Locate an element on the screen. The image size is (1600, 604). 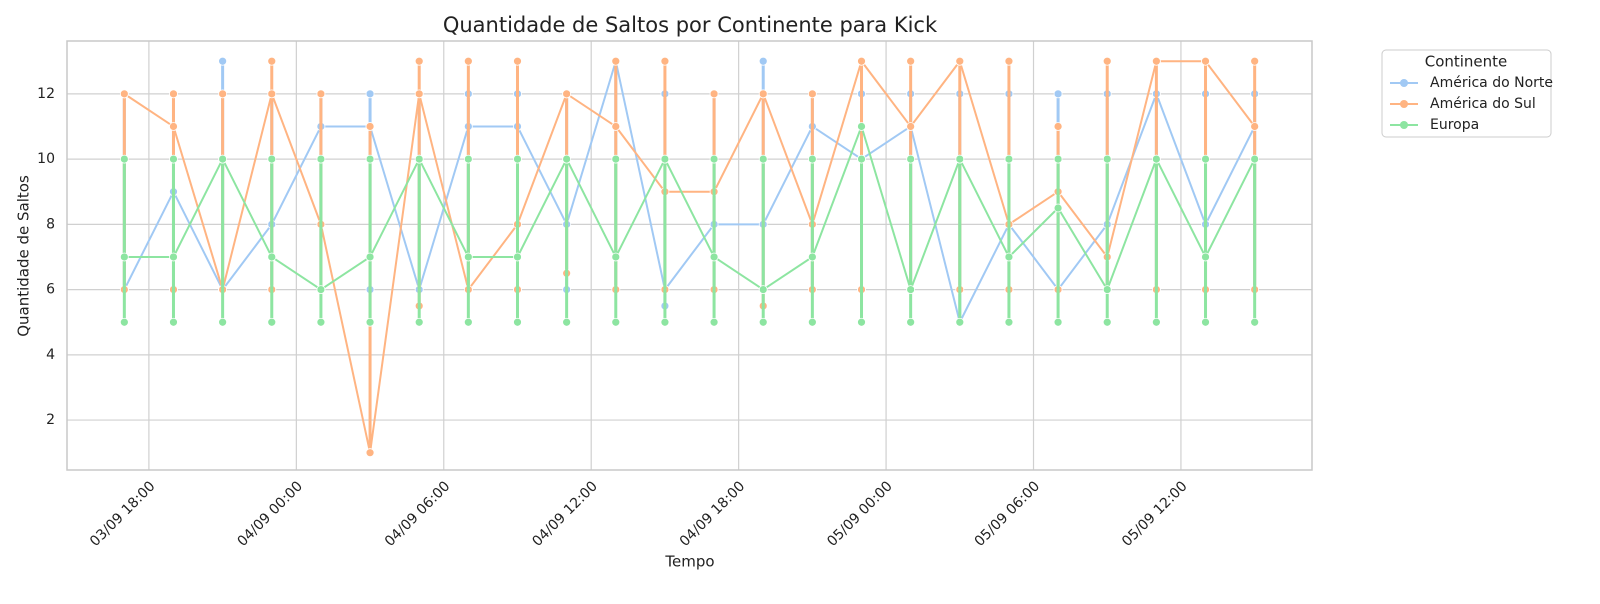
legend-box is located at coordinates (1466, 93).